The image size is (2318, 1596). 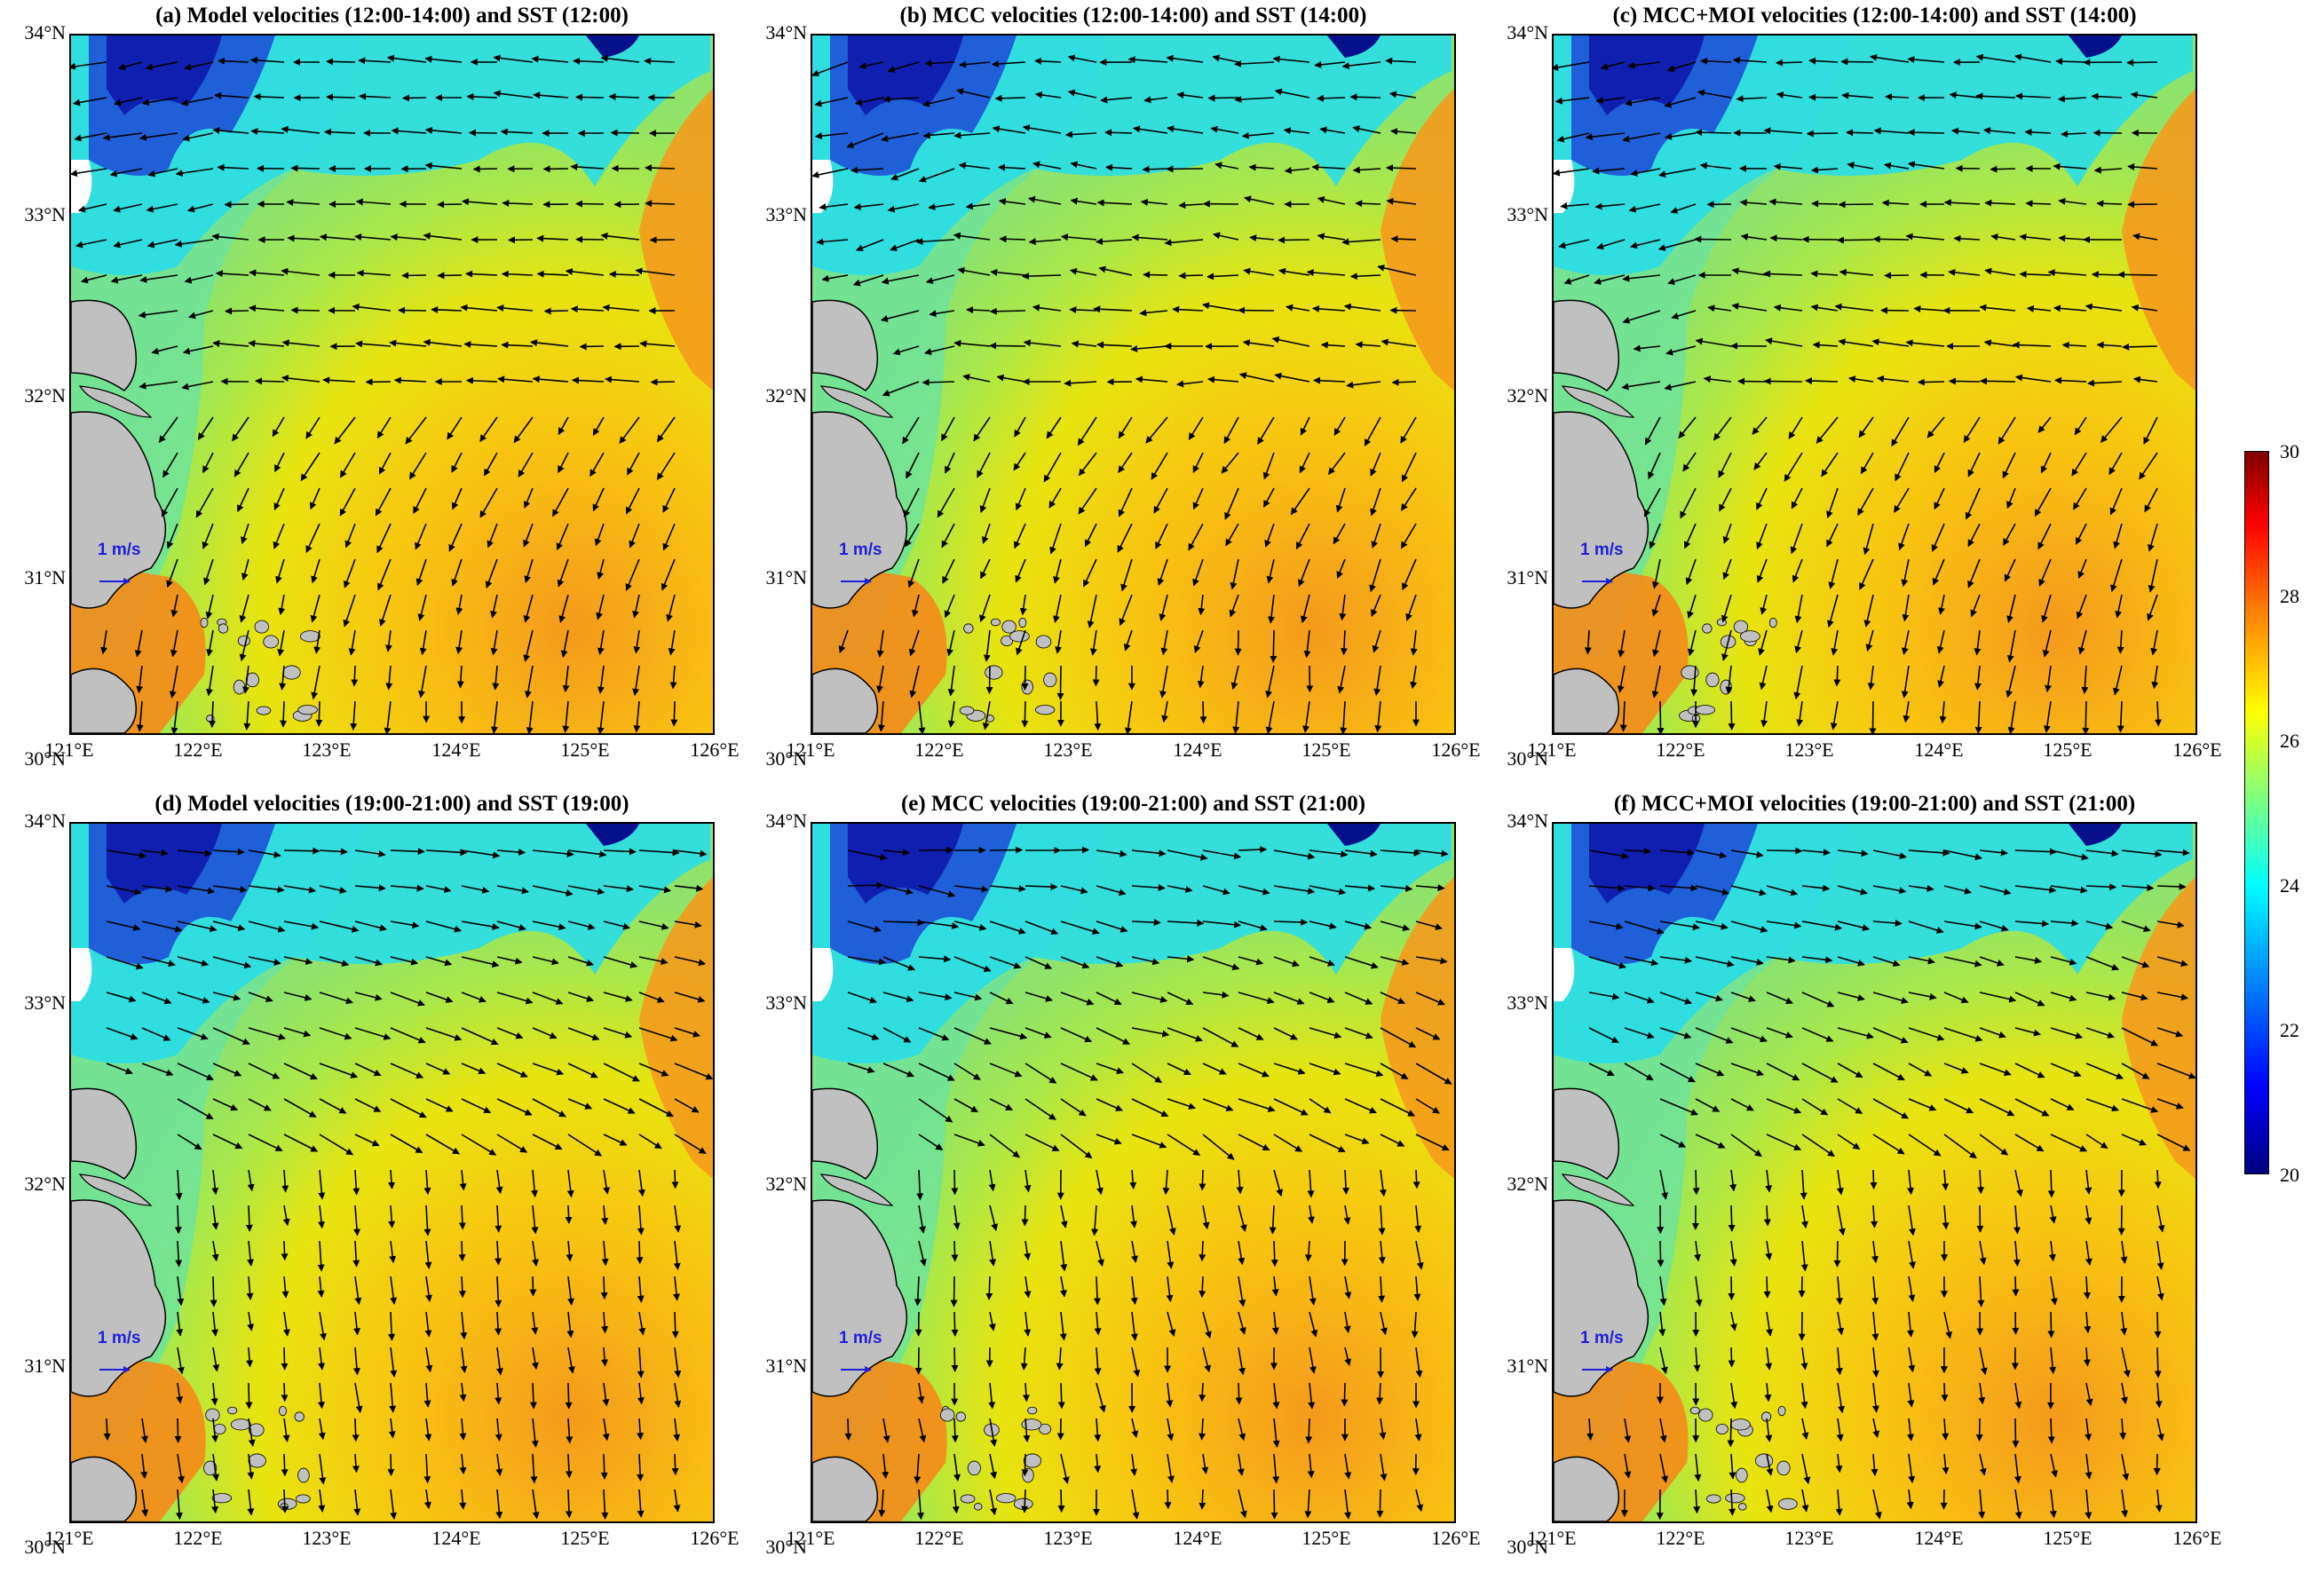 I want to click on lat-tick-label: 32°N, so click(x=45, y=1184).